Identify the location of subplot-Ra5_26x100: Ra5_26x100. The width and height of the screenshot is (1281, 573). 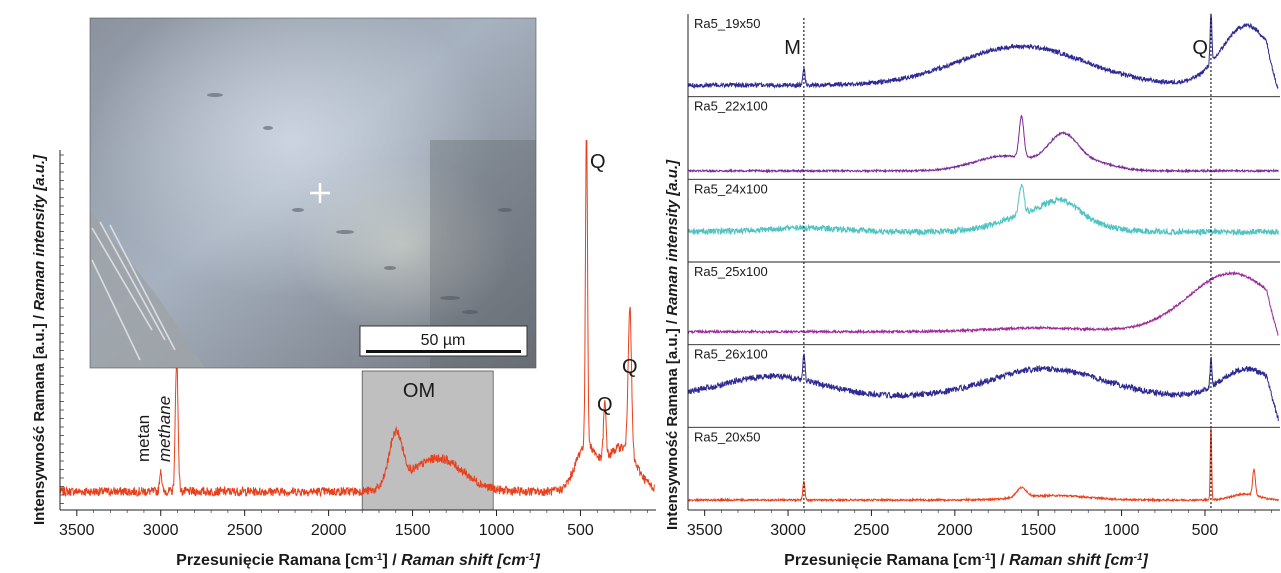
(983, 387).